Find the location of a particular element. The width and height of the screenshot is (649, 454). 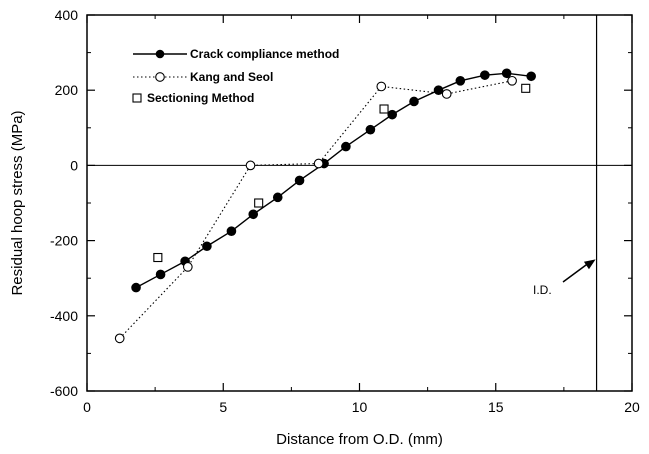

x-tick-label: 15 is located at coordinates (496, 407).